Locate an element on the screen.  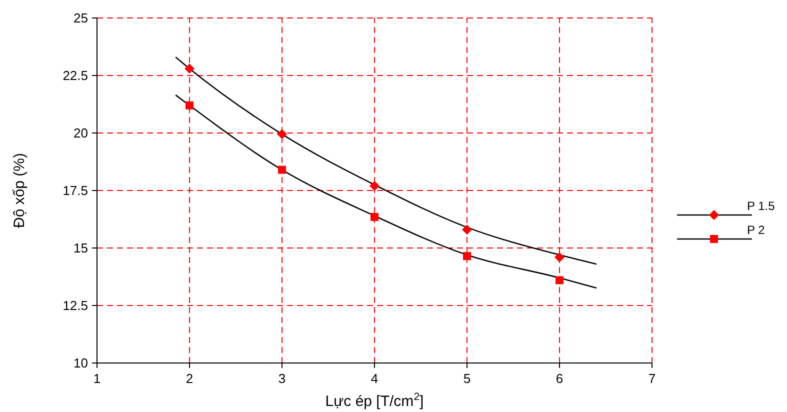
y-tick-label: 25 is located at coordinates (81, 18).